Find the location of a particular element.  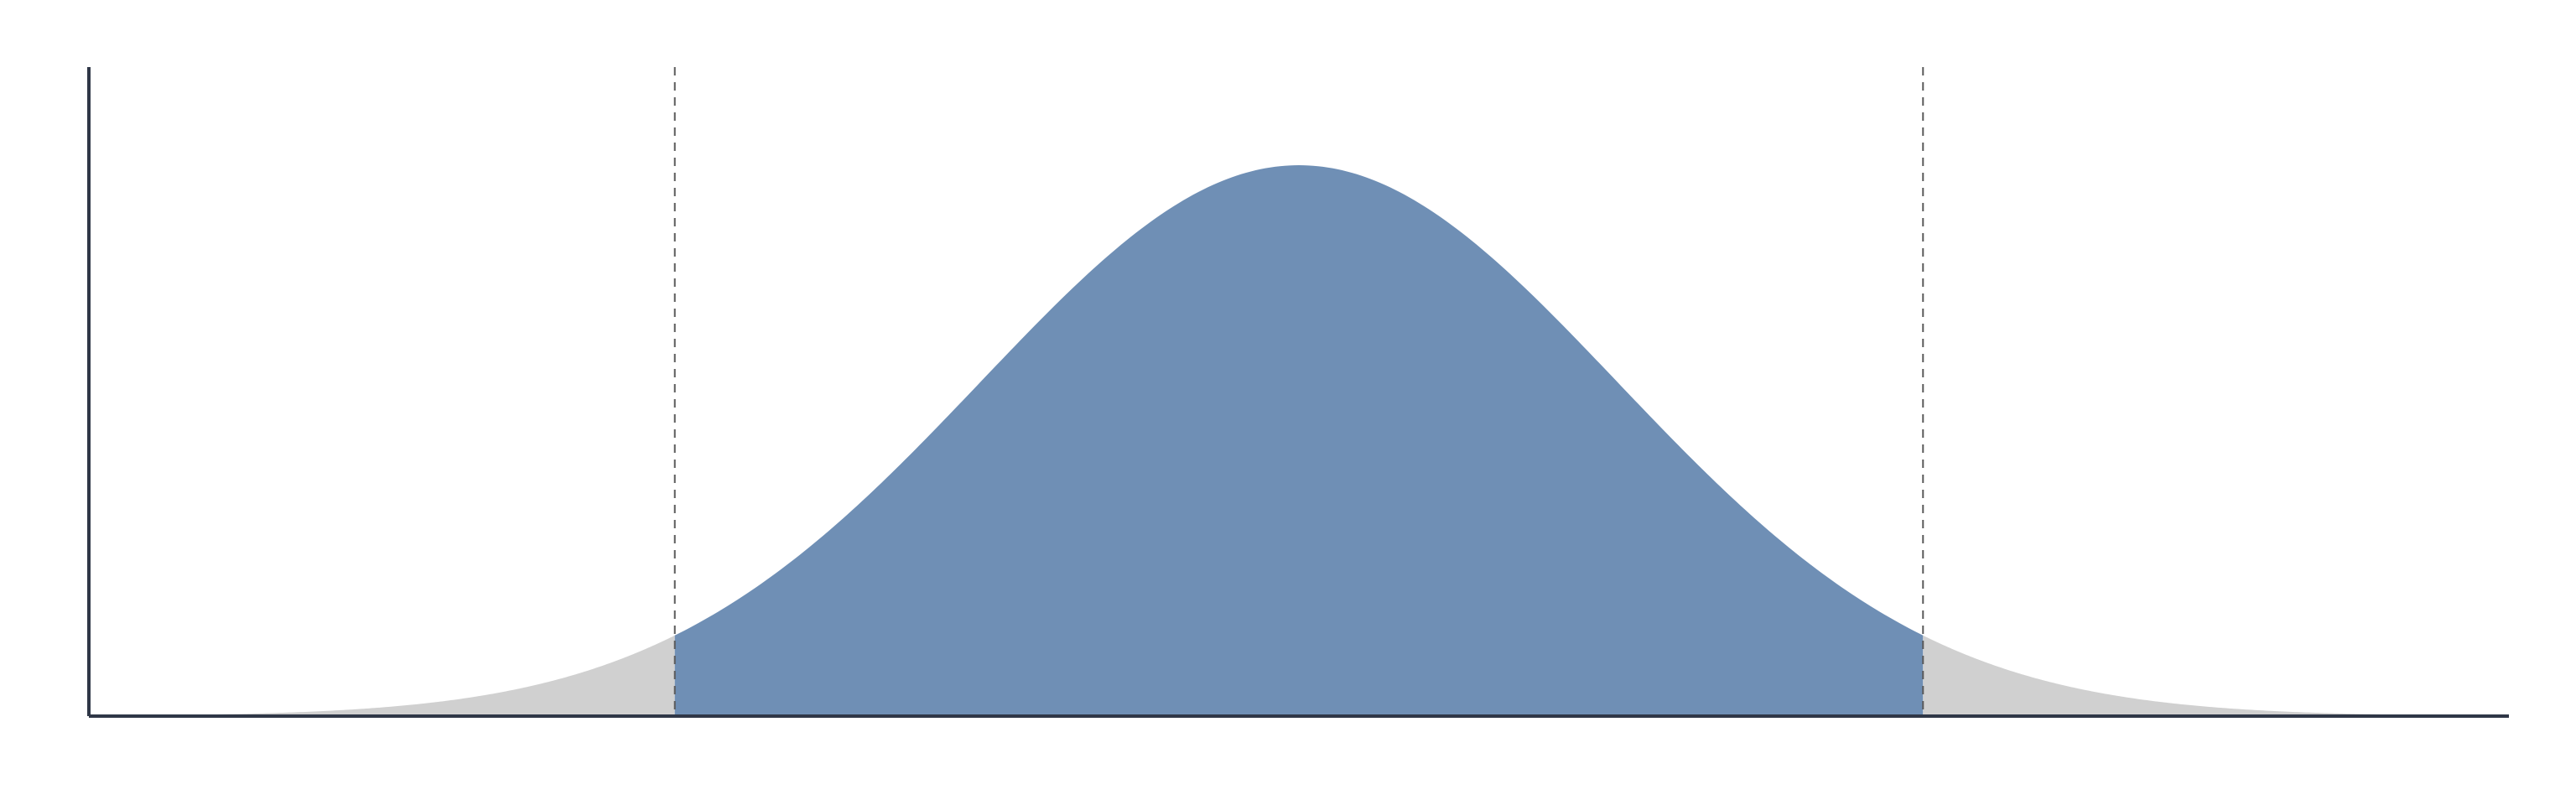

left-tail-area is located at coordinates (382, 675).